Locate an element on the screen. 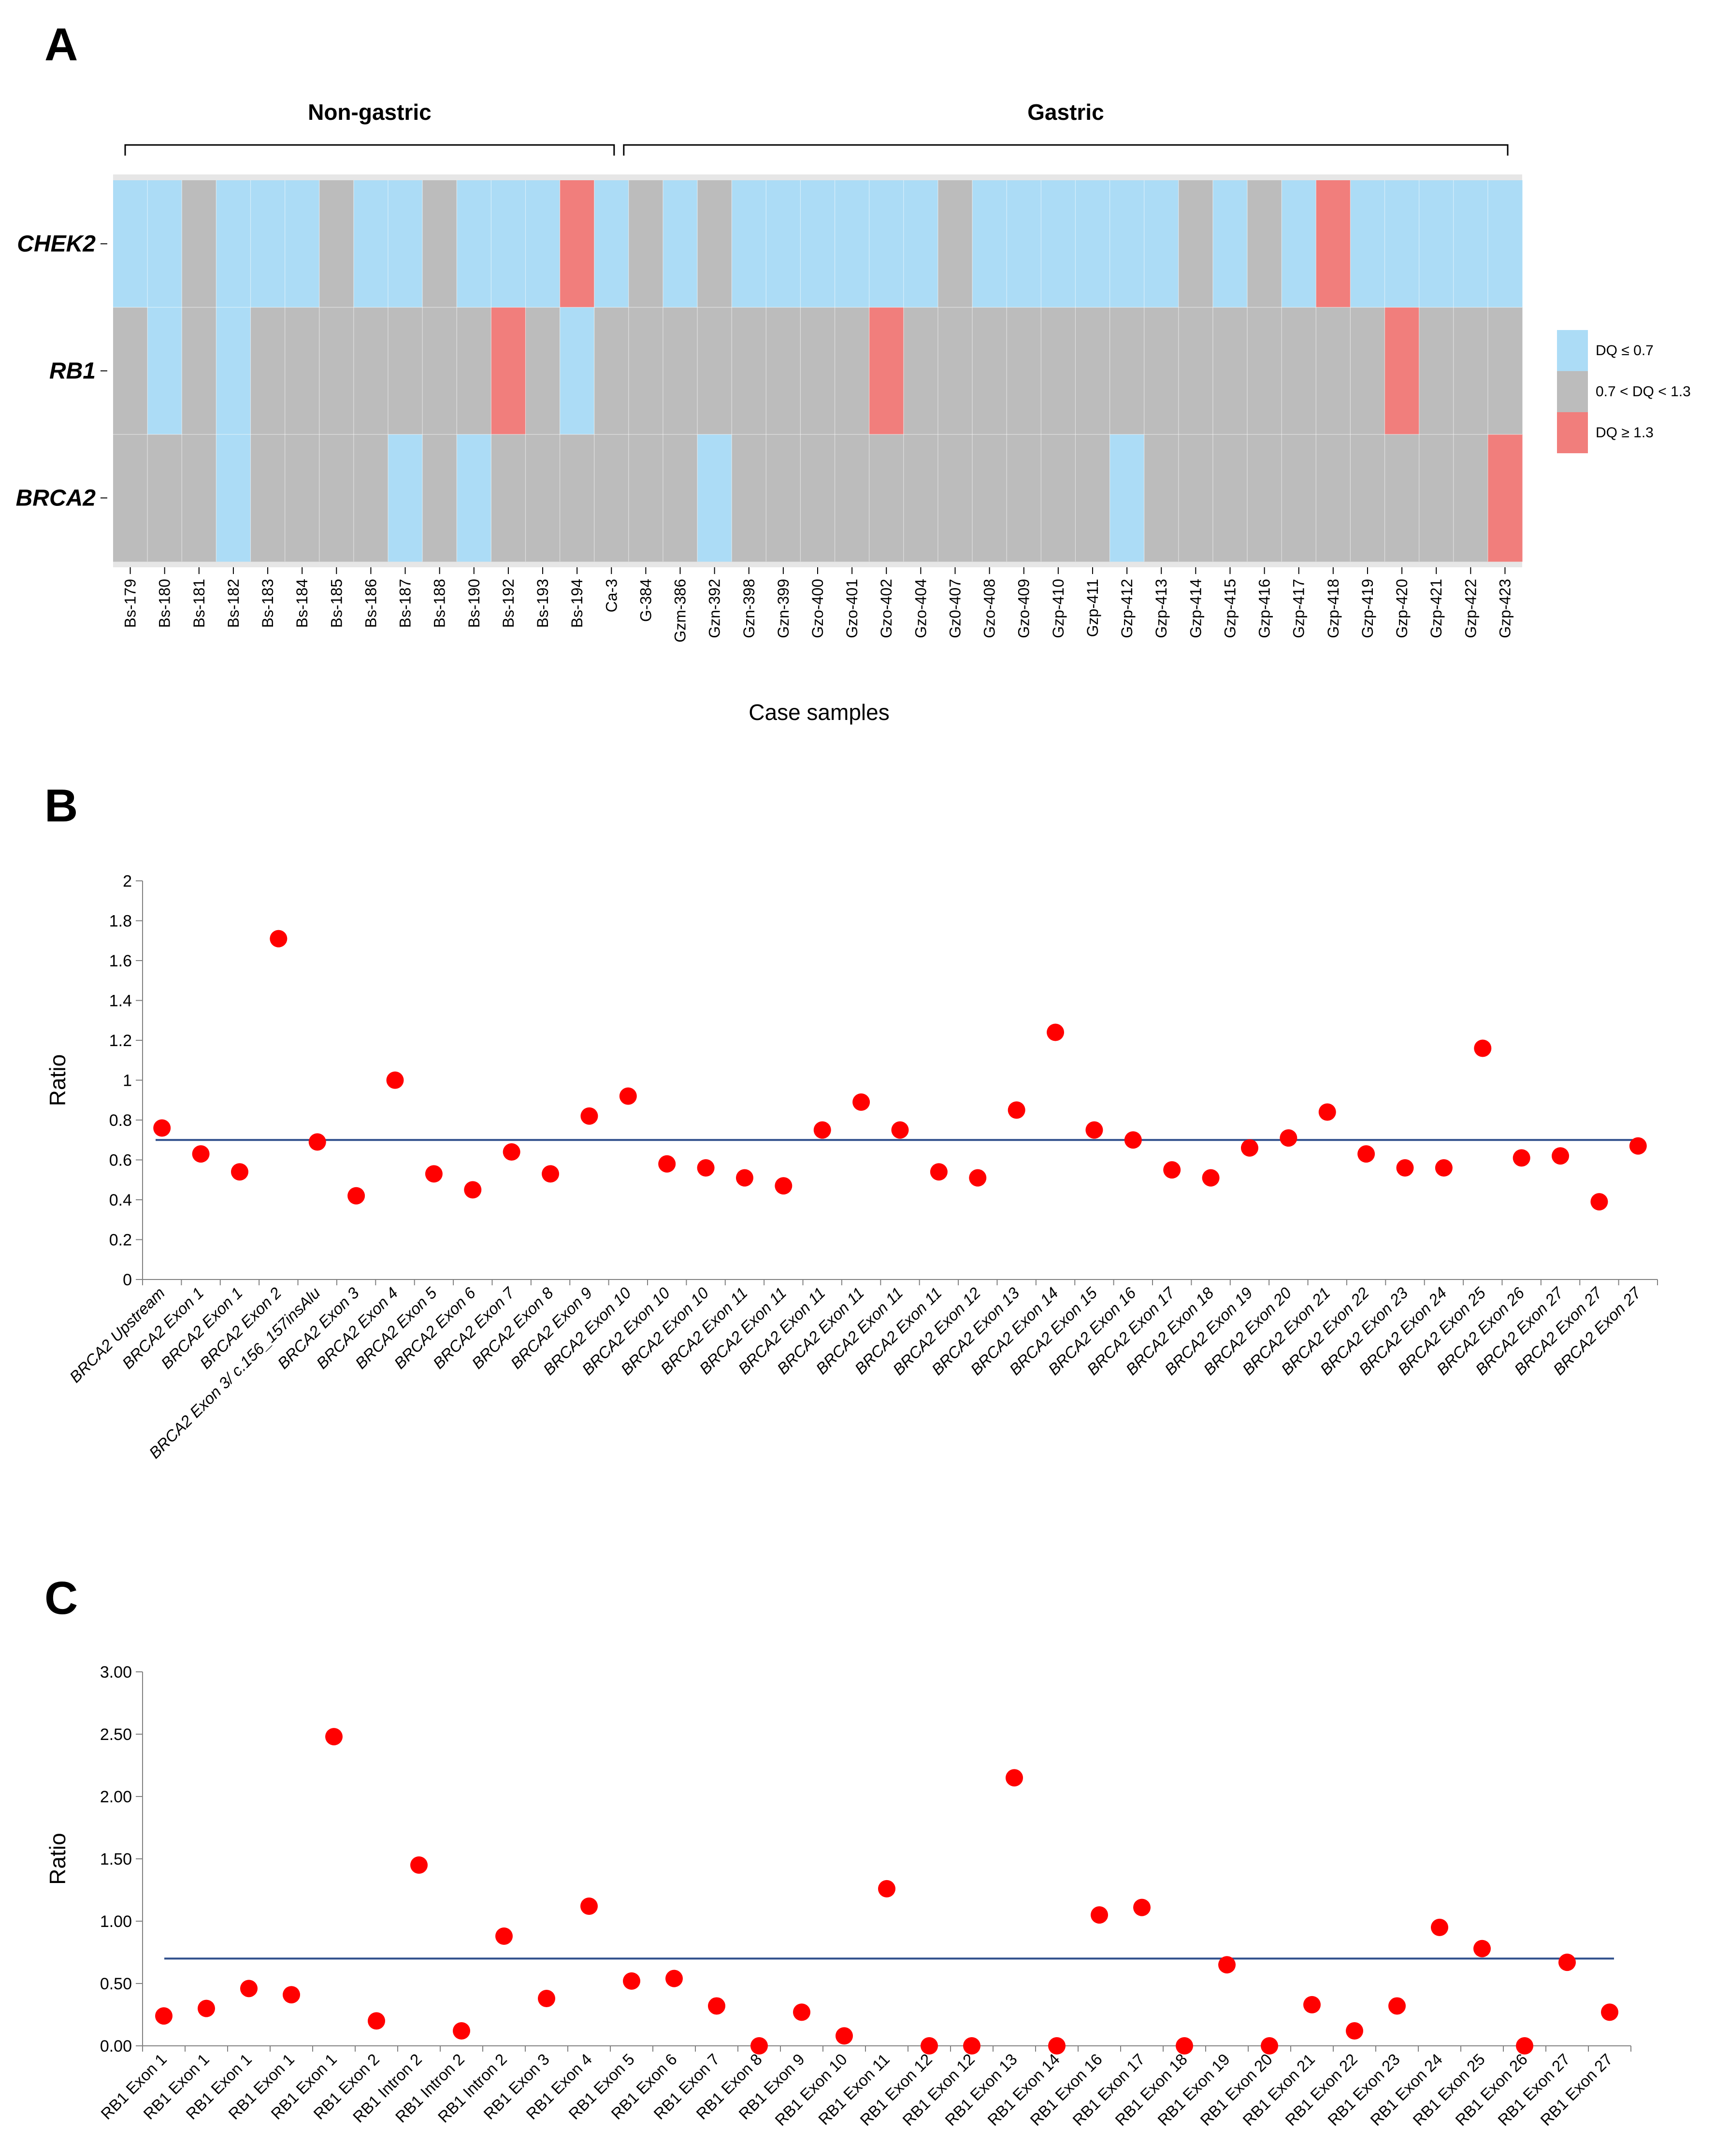  heatmap-column-label: Gzp-422 is located at coordinates (1470, 608).